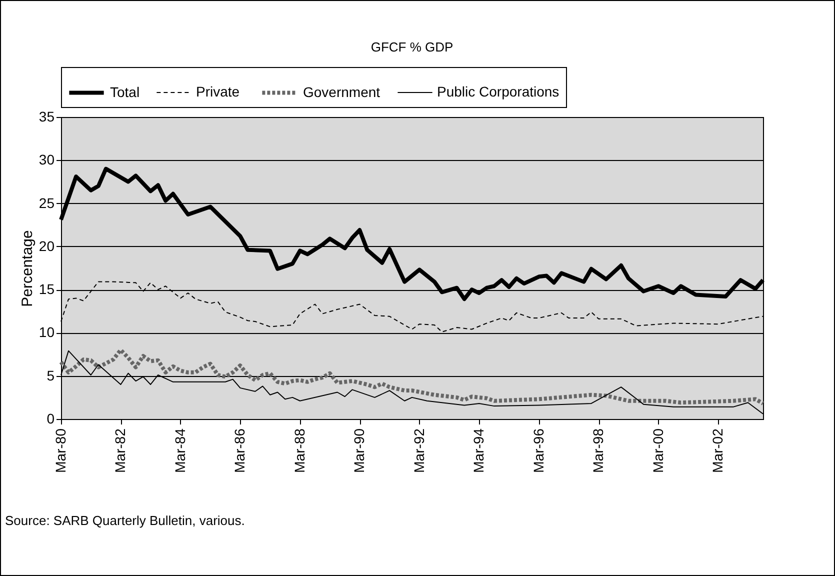  What do you see at coordinates (240, 450) in the screenshot?
I see `x-tick-label: Mar-86` at bounding box center [240, 450].